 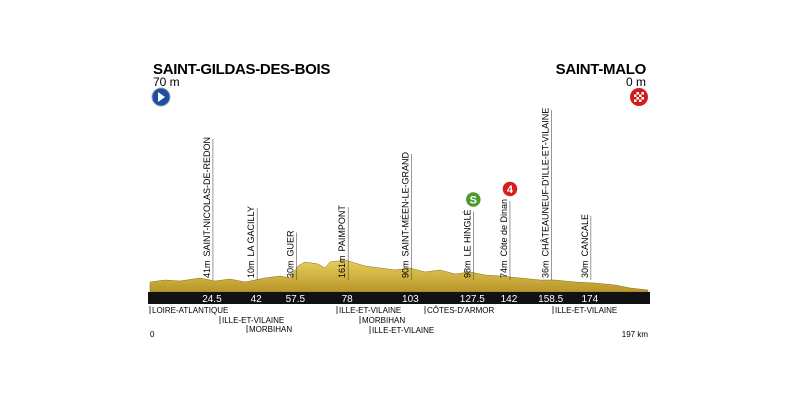 I want to click on waypoint-name: SAINT-NICOLAS-DE-REDON, so click(x=207, y=197).